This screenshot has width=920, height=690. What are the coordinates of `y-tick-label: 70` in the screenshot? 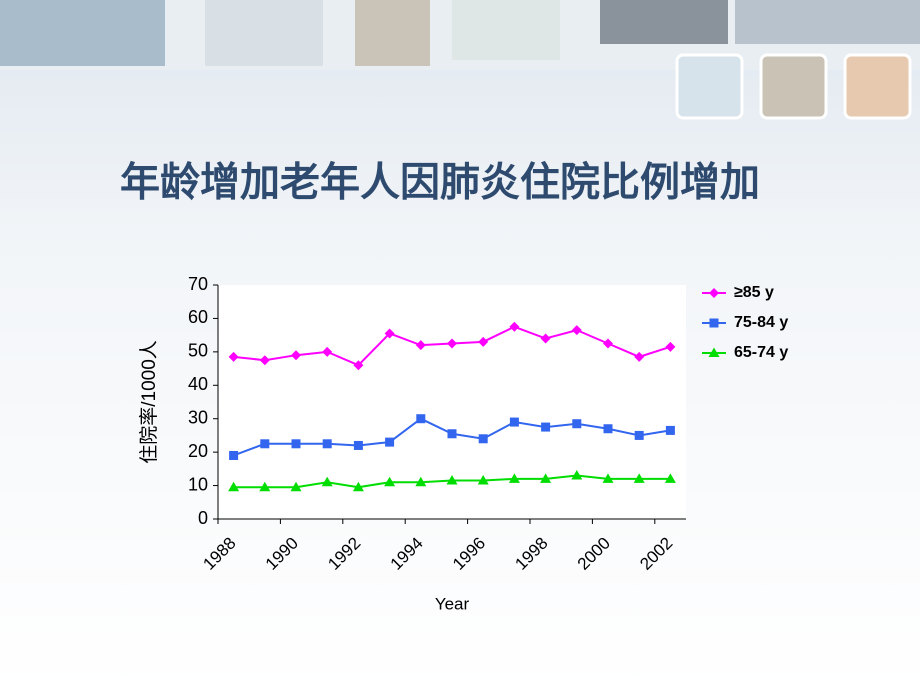 It's located at (198, 284).